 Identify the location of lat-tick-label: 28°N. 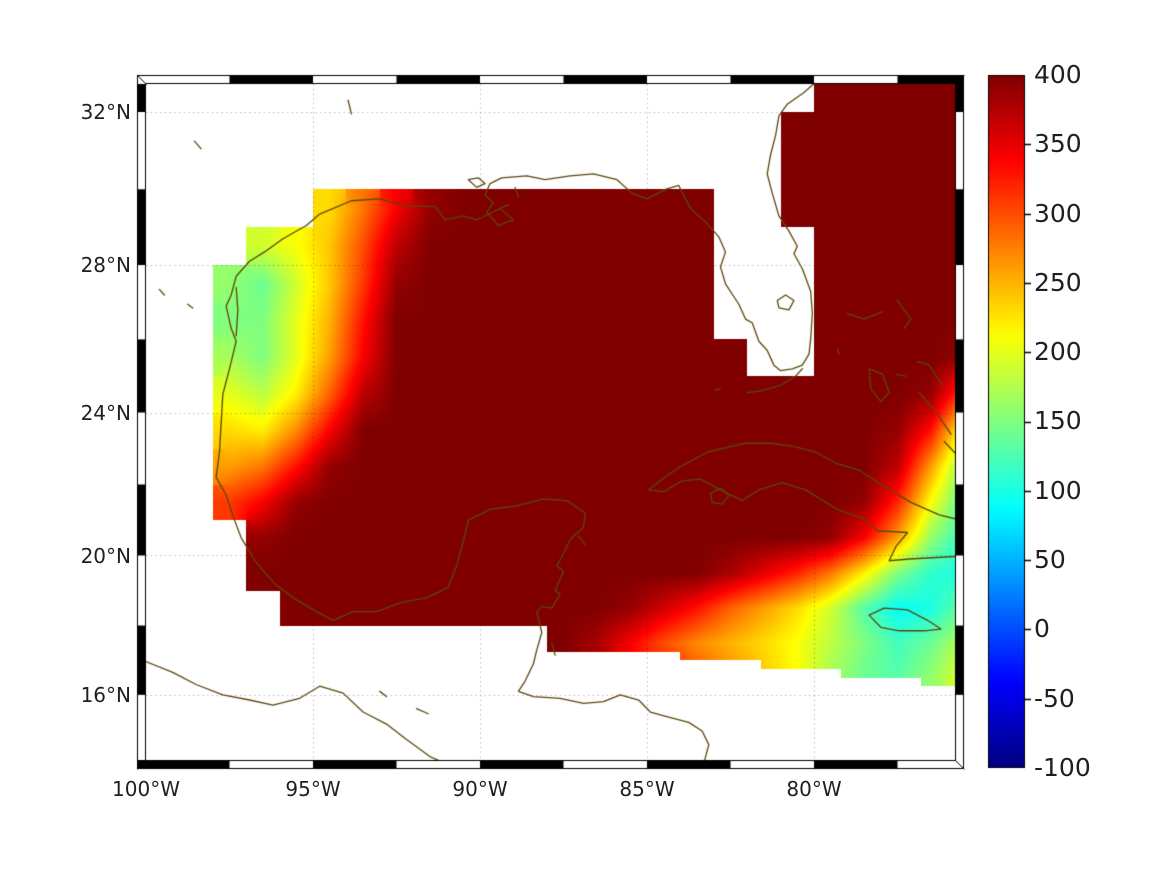
(105, 265).